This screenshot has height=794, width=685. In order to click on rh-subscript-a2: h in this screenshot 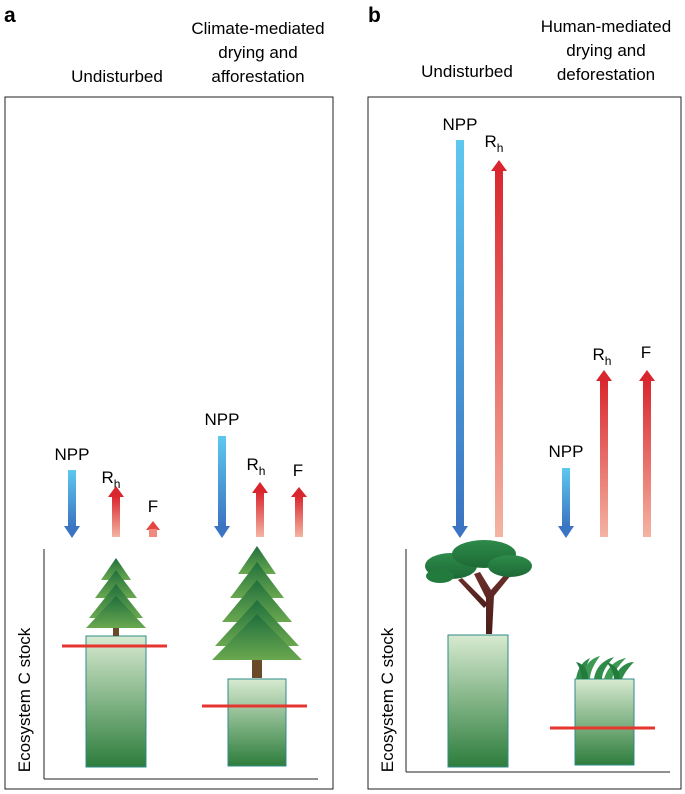, I will do `click(262, 471)`.